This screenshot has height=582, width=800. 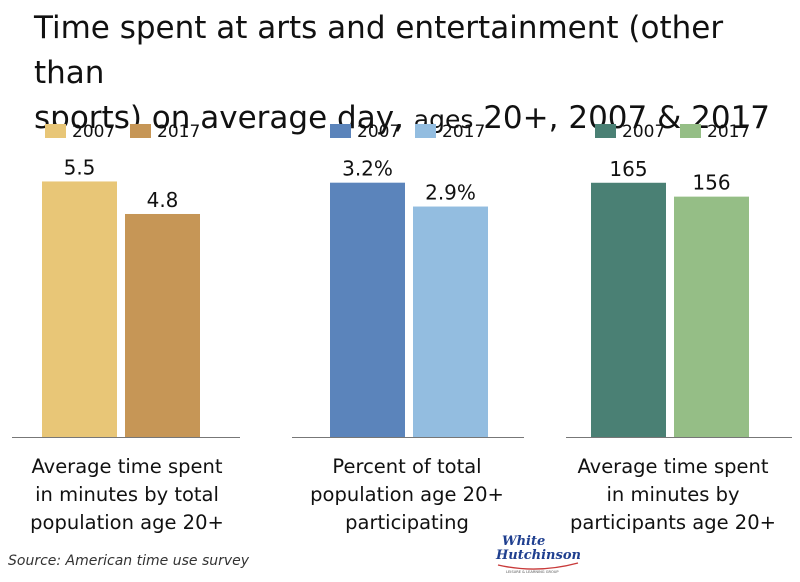 What do you see at coordinates (605, 131) in the screenshot?
I see `chart-3-legend-swatch-2007` at bounding box center [605, 131].